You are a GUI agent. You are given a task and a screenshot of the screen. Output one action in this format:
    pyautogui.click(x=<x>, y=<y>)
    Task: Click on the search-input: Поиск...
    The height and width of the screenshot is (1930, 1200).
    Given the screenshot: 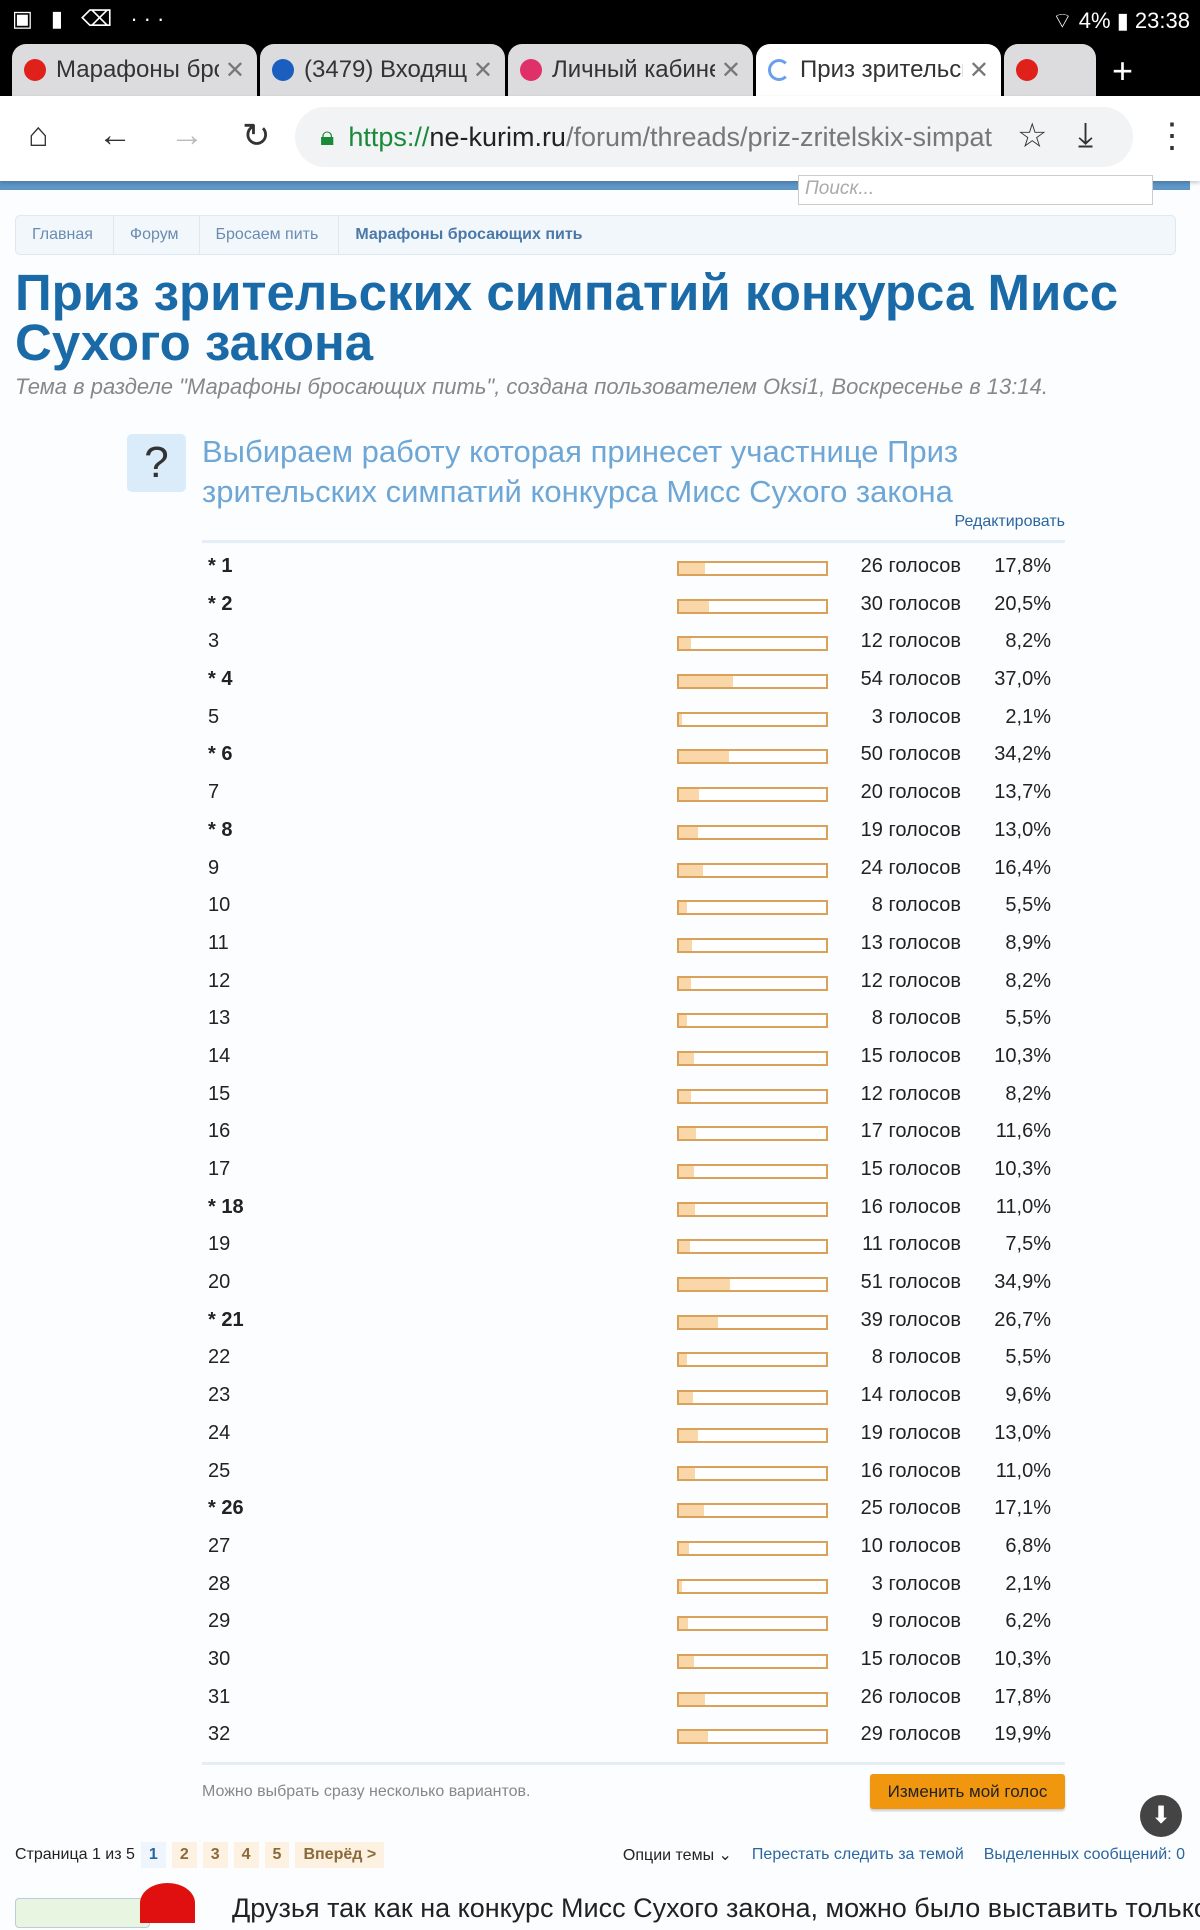 What is the action you would take?
    pyautogui.click(x=975, y=190)
    